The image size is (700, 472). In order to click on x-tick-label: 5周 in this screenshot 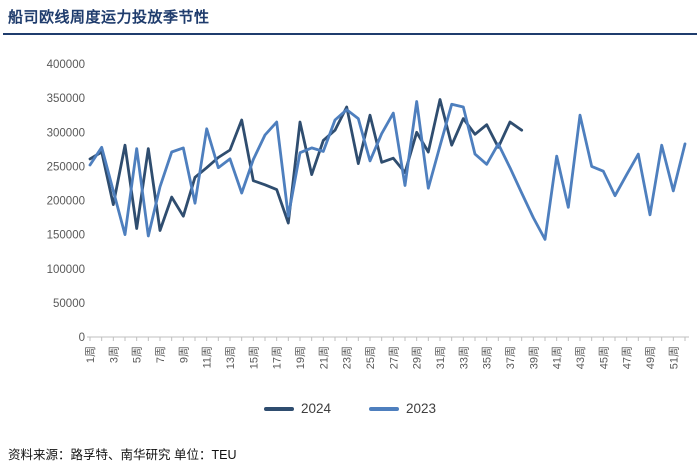, I will do `click(137, 354)`.